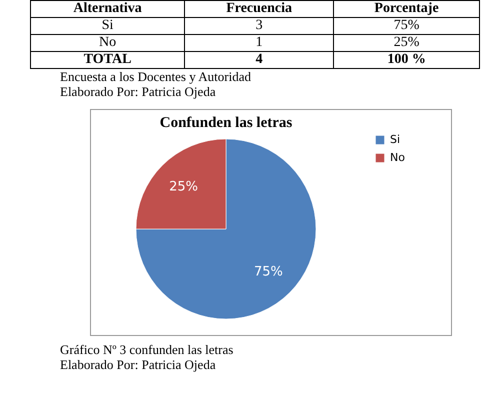 The width and height of the screenshot is (502, 410). What do you see at coordinates (407, 26) in the screenshot?
I see `text: 75%` at bounding box center [407, 26].